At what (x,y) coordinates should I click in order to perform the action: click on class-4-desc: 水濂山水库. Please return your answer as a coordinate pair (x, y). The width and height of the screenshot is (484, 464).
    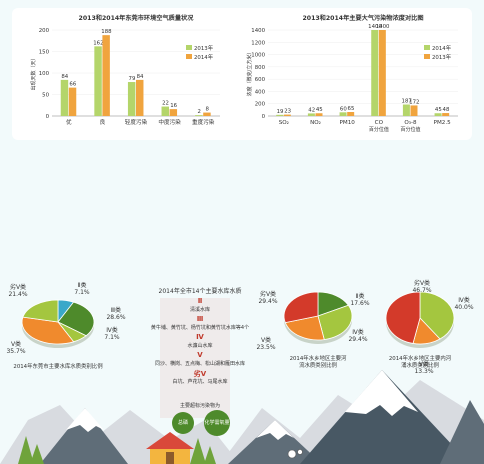
    Looking at the image, I should click on (200, 346).